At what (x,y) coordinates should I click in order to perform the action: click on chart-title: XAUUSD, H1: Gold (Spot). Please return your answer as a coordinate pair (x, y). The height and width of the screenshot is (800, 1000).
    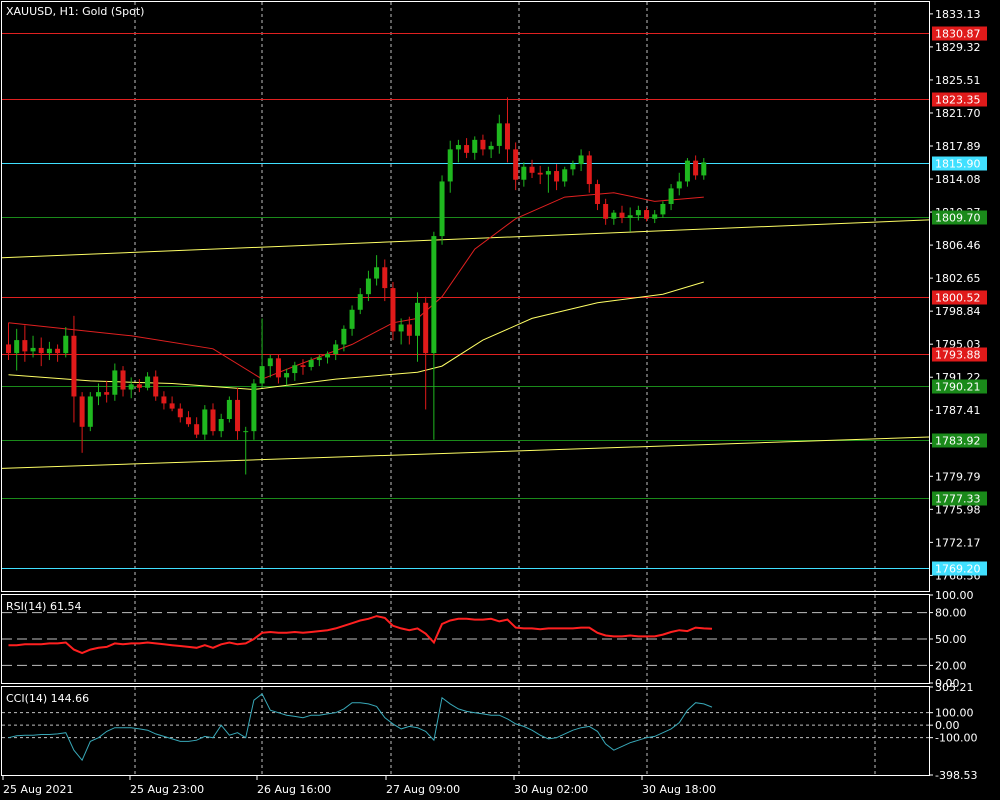
    Looking at the image, I should click on (75, 11).